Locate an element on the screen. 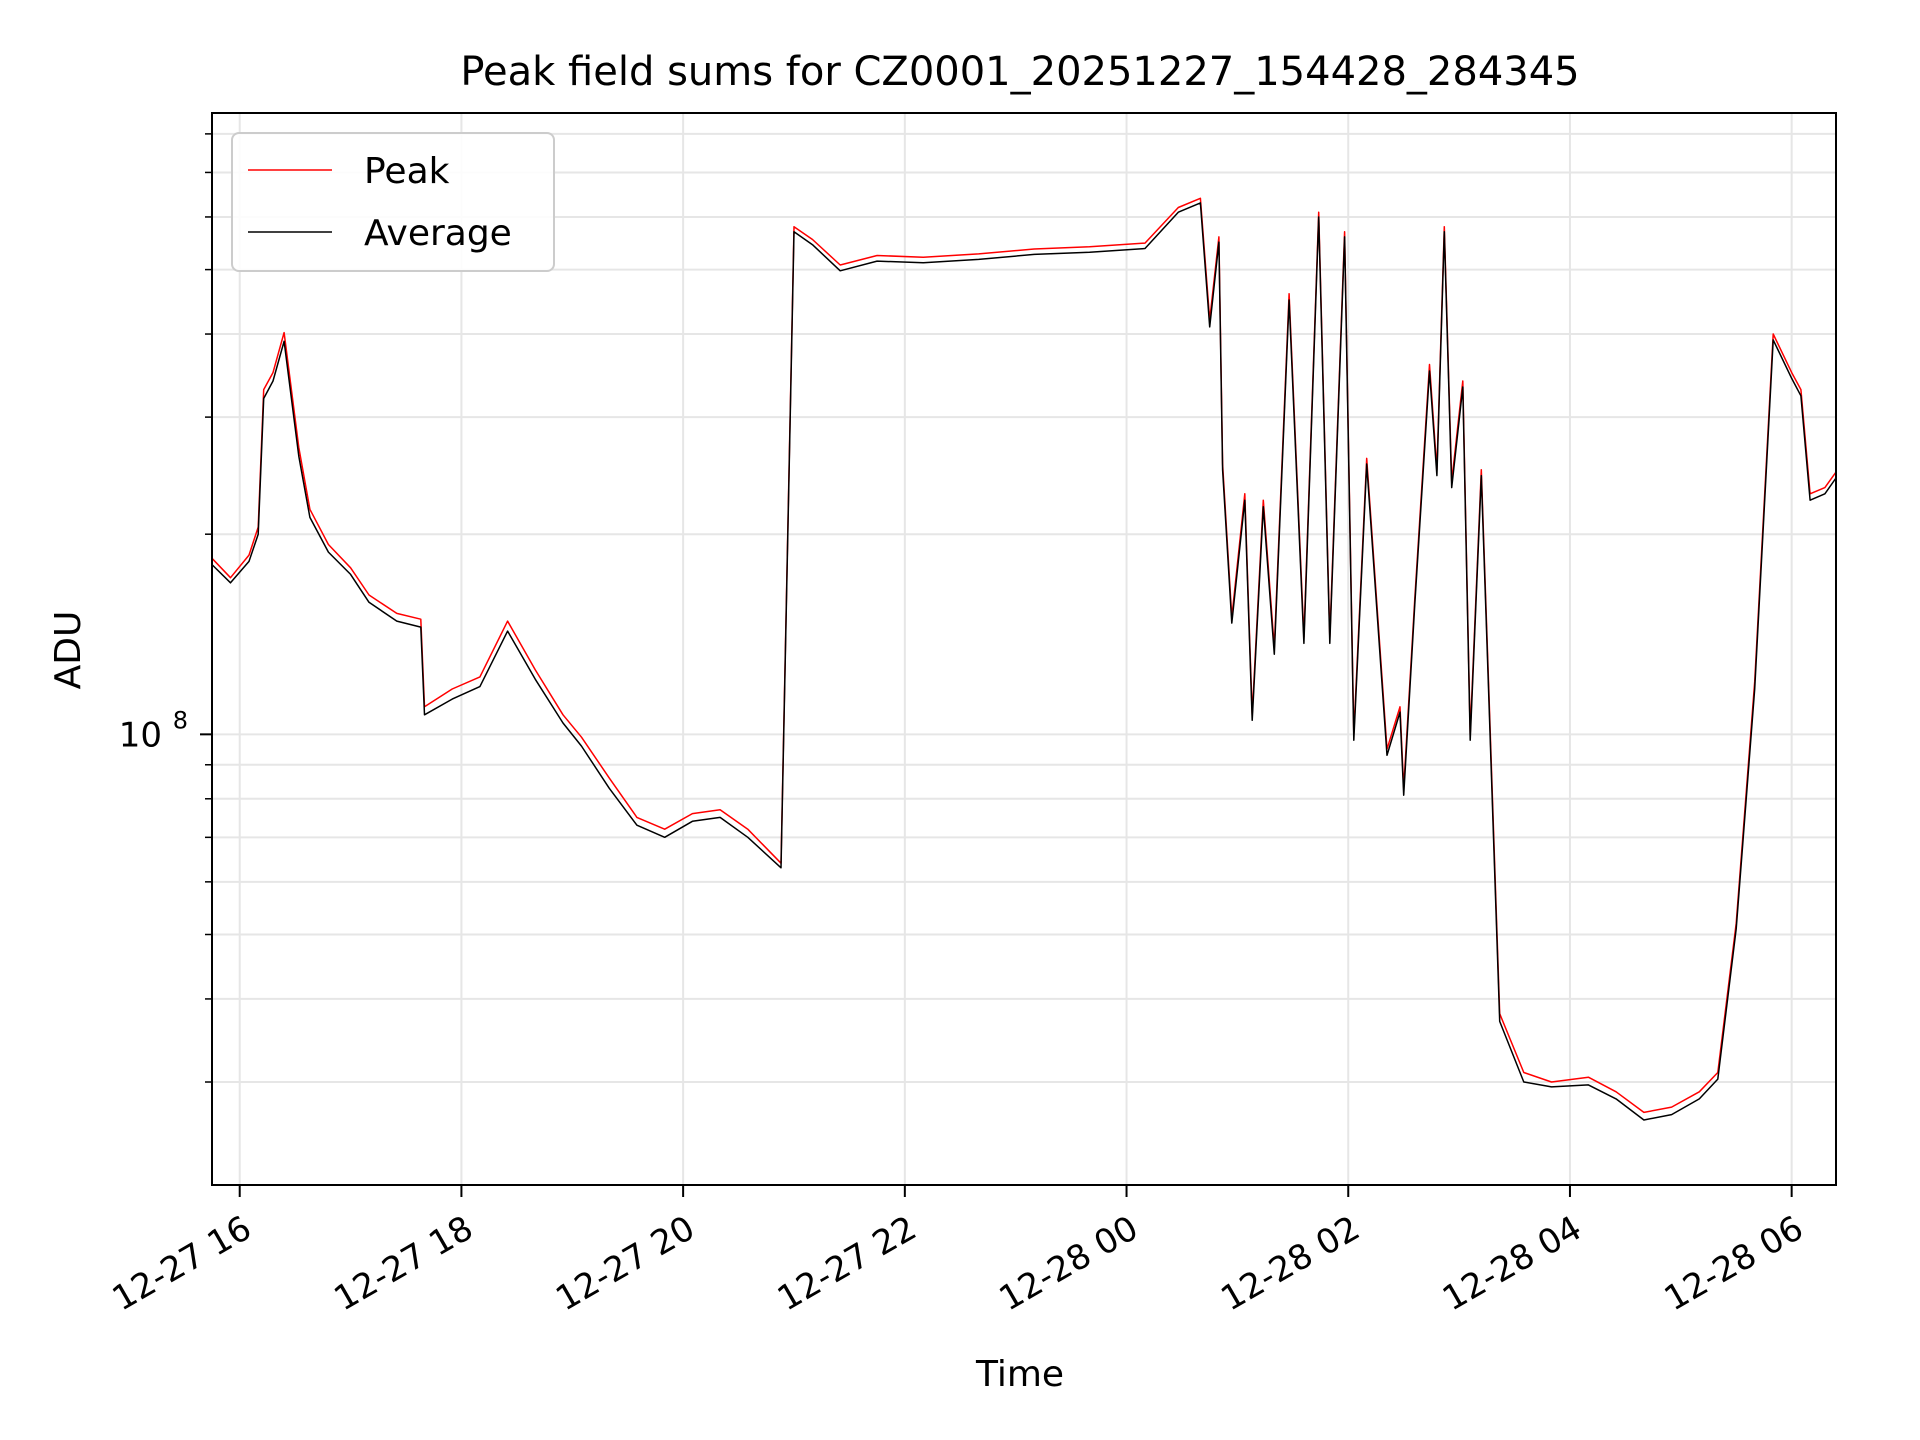 The width and height of the screenshot is (1920, 1440). y-tick-label-exponent: 8 is located at coordinates (180, 720).